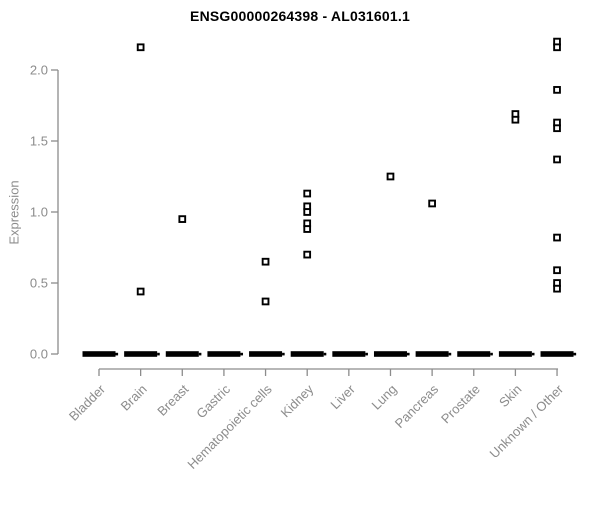 This screenshot has width=600, height=505. What do you see at coordinates (297, 400) in the screenshot?
I see `x-tick-label: Kidney` at bounding box center [297, 400].